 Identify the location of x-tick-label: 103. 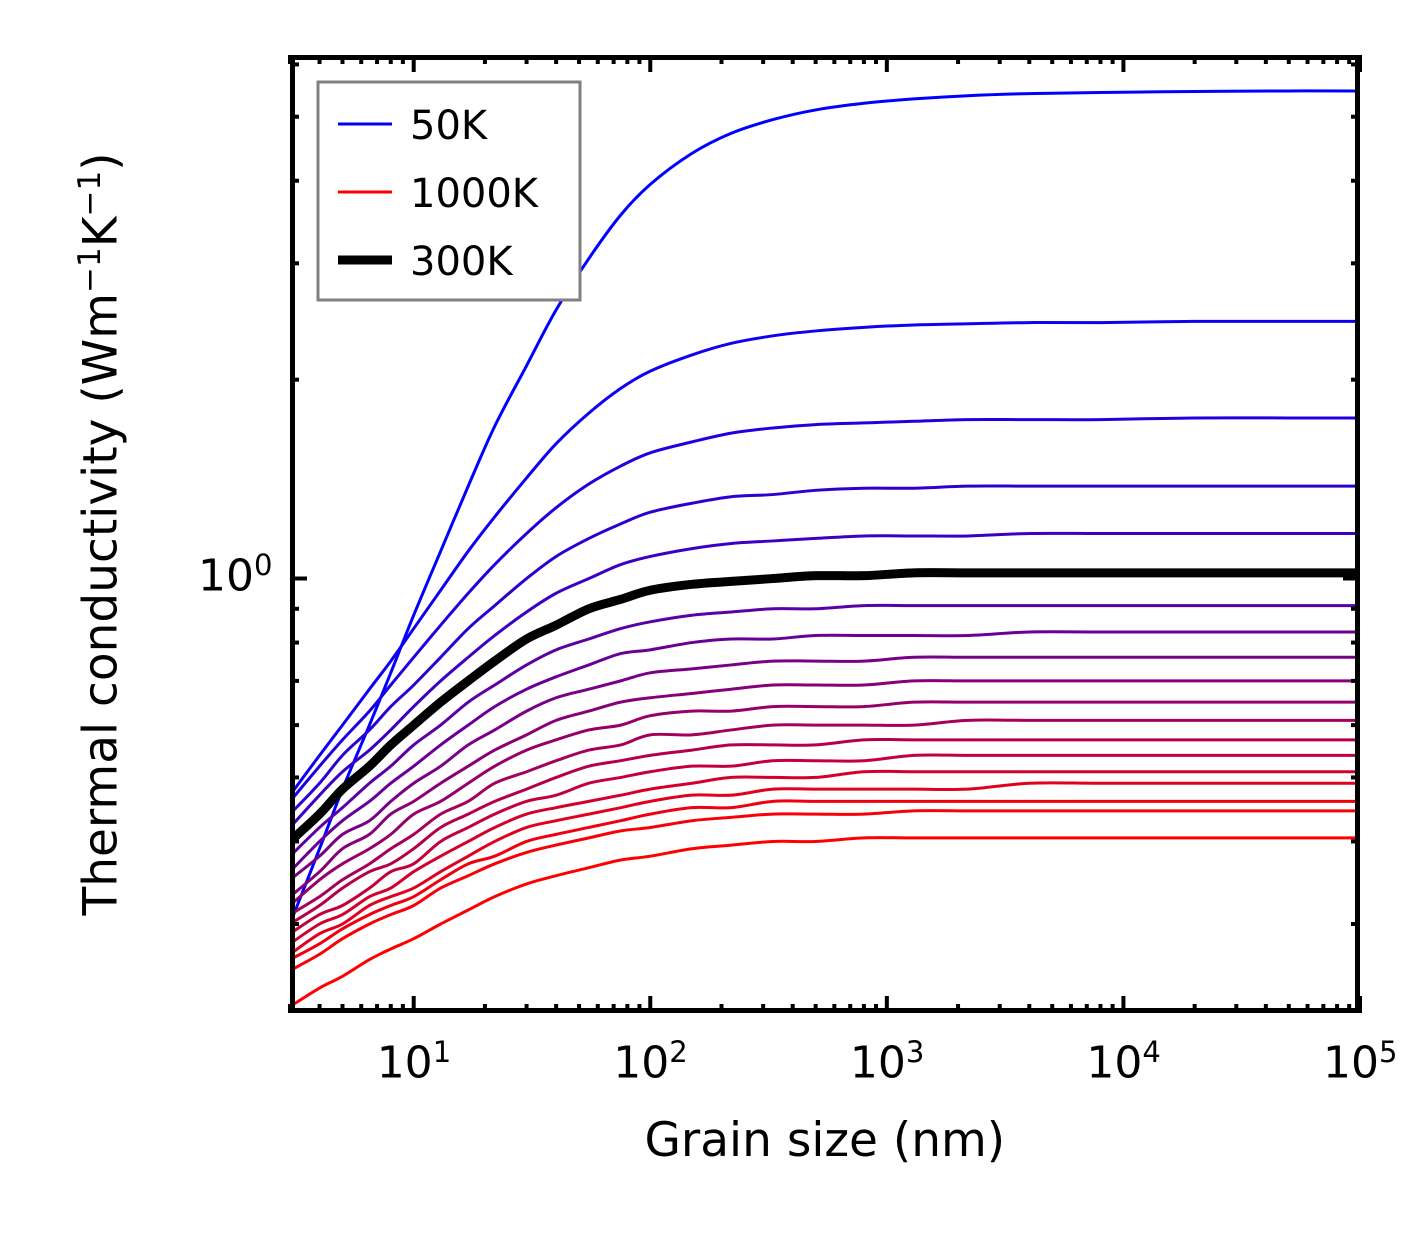
(887, 1062).